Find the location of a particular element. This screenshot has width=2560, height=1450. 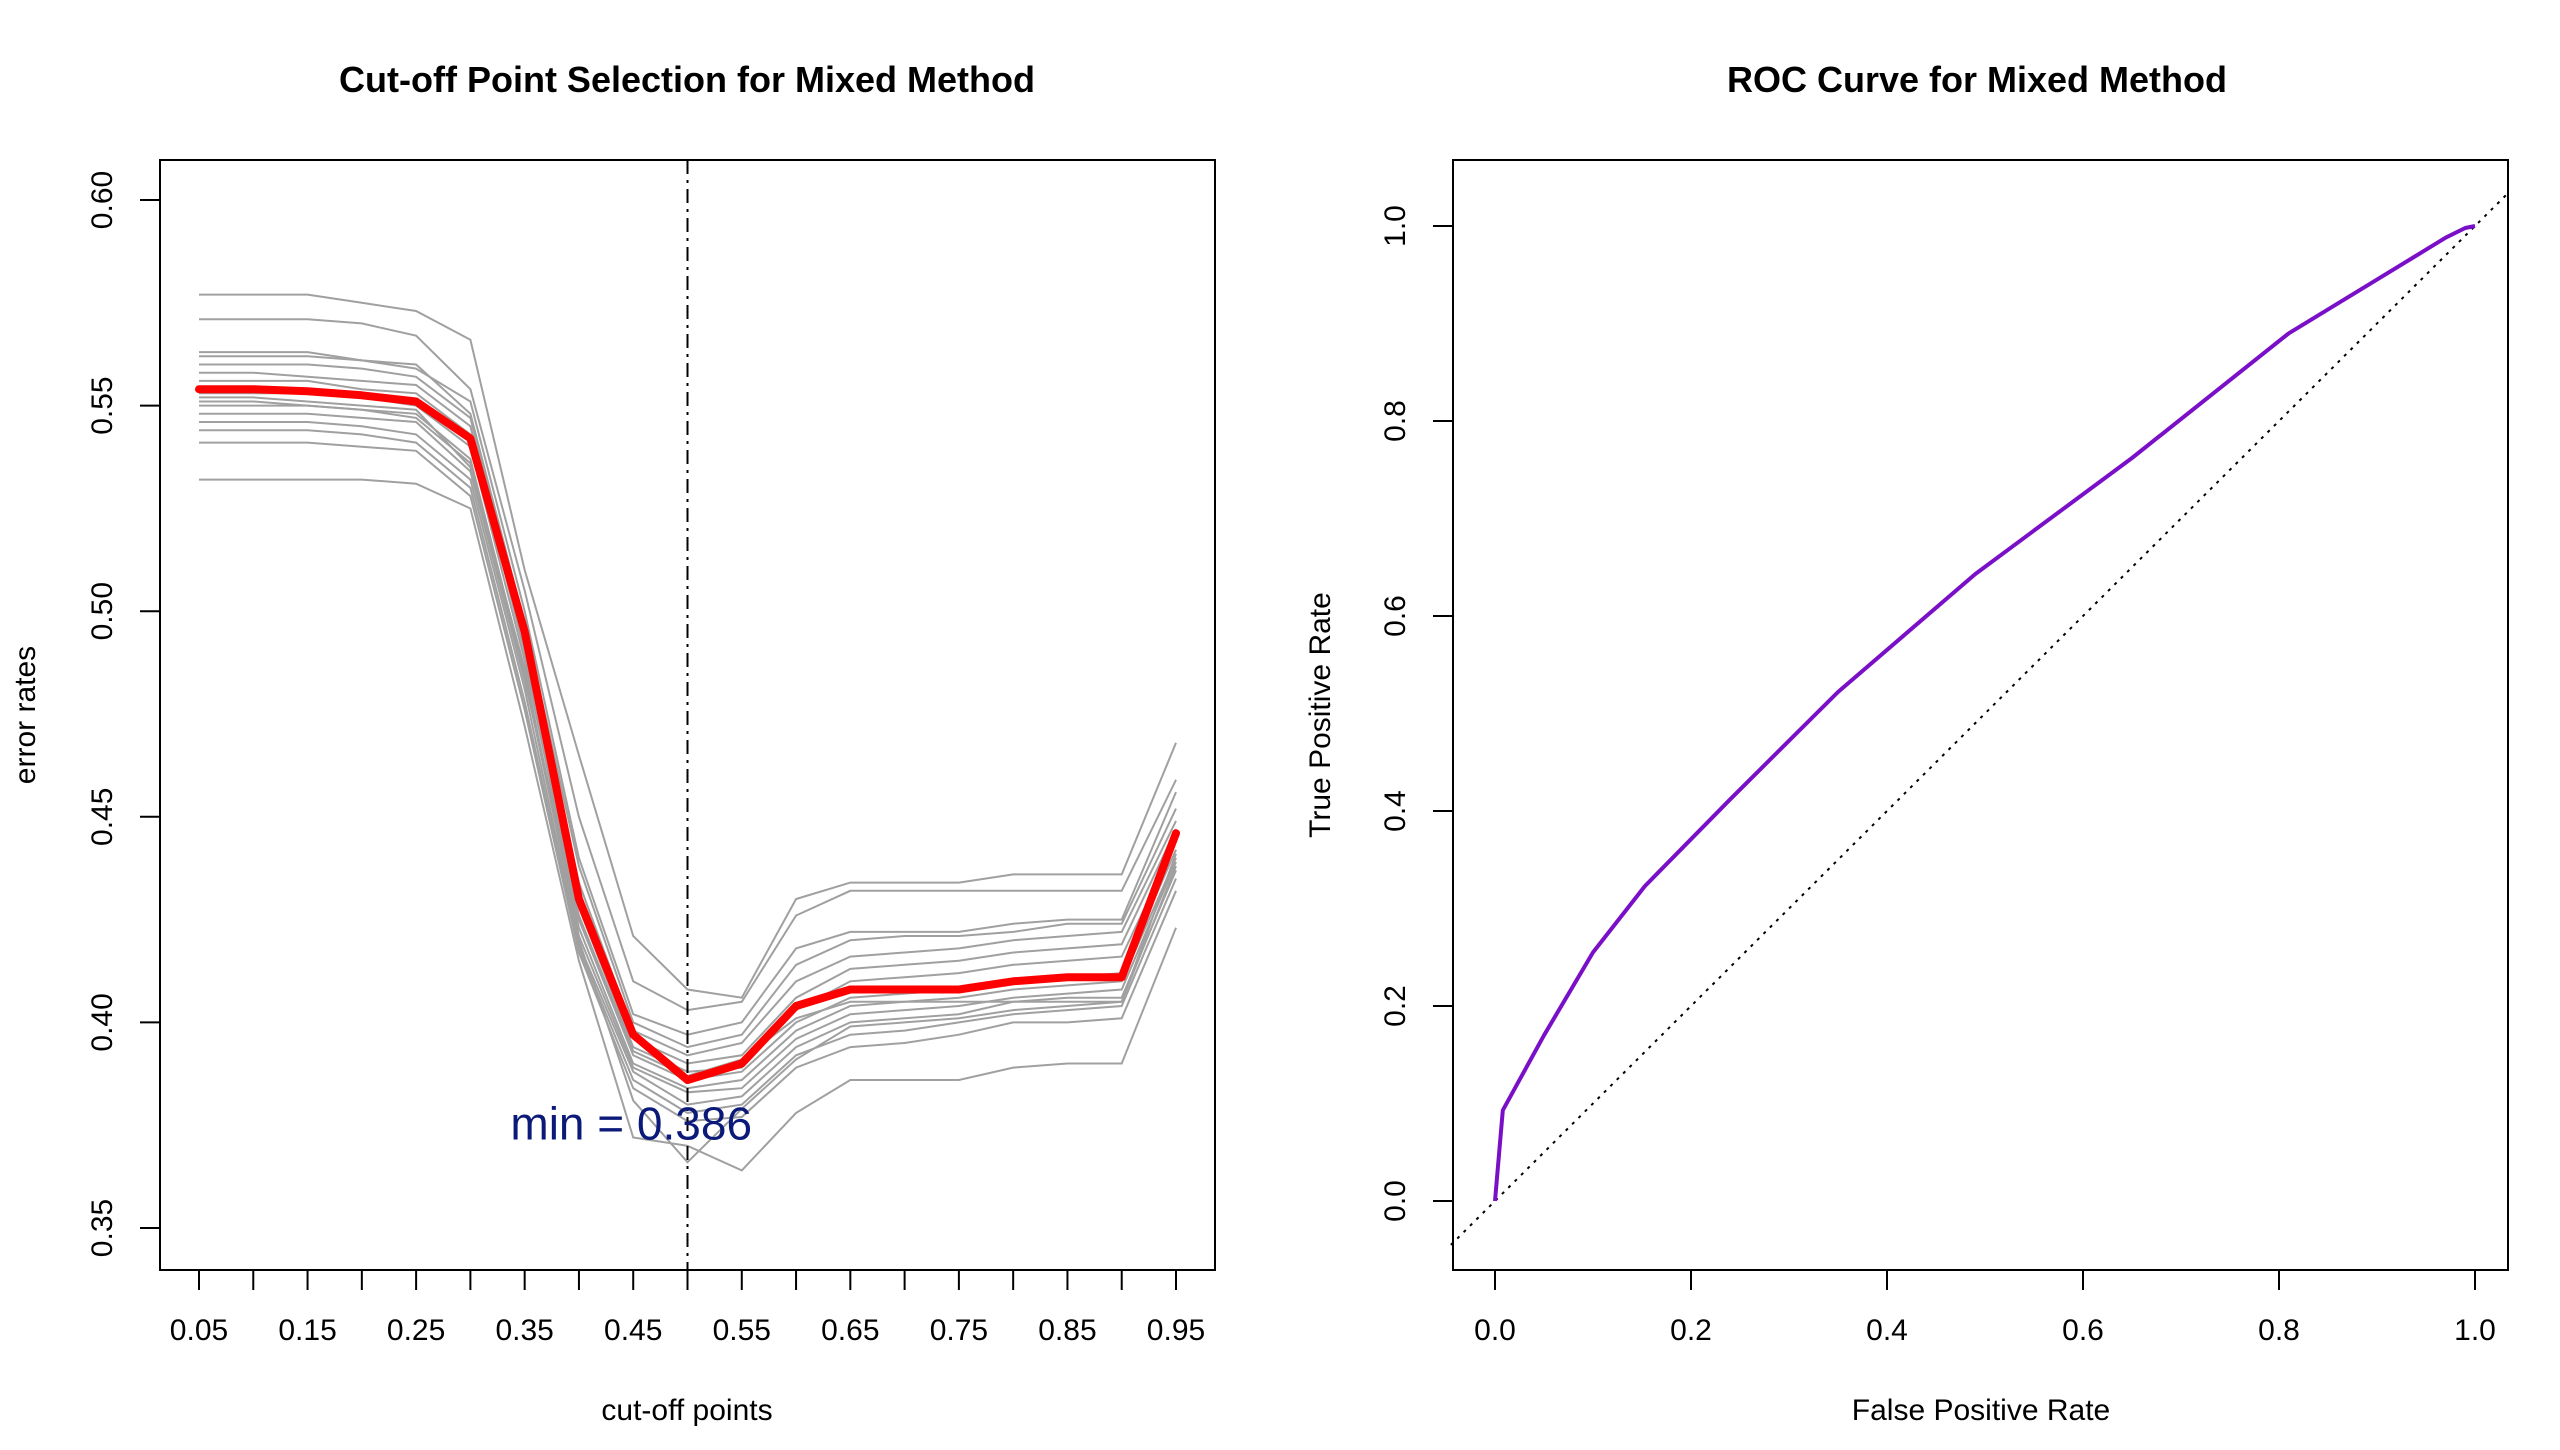

roc-x-axis-label: False Positive Rate is located at coordinates (1981, 1410).